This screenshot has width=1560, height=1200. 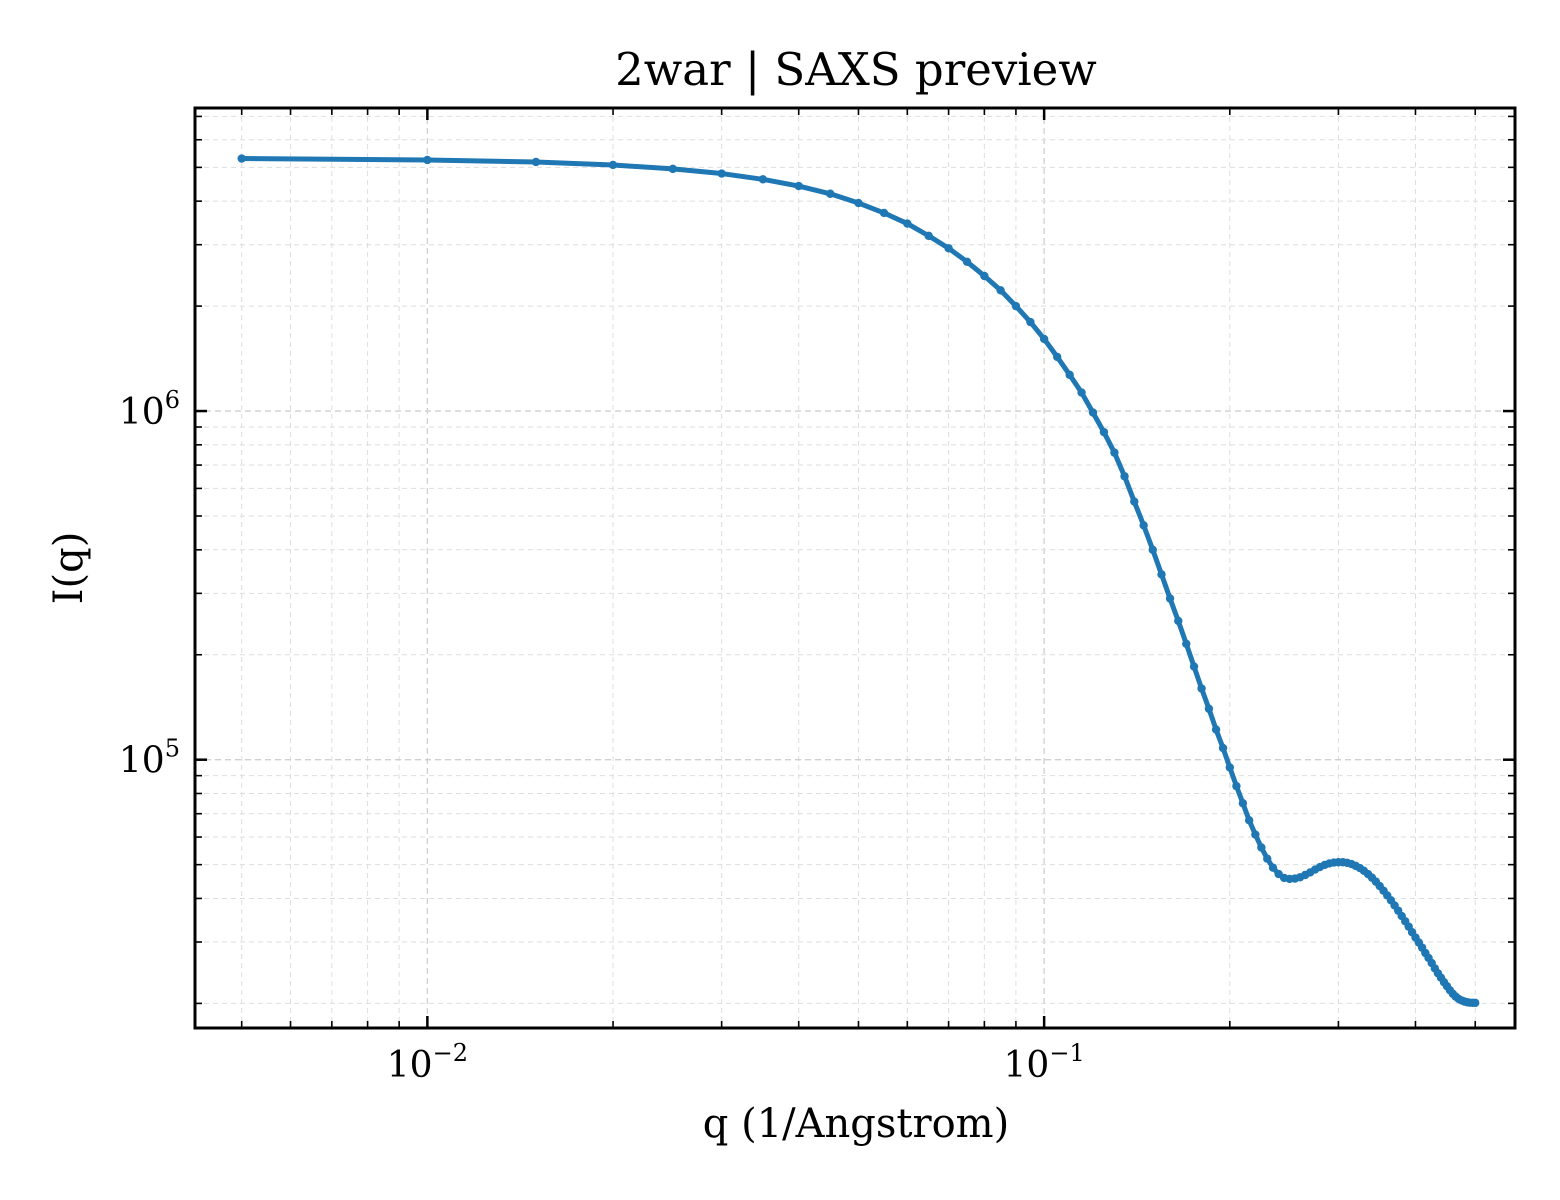 What do you see at coordinates (69, 568) in the screenshot?
I see `y-axis-label: I(q)` at bounding box center [69, 568].